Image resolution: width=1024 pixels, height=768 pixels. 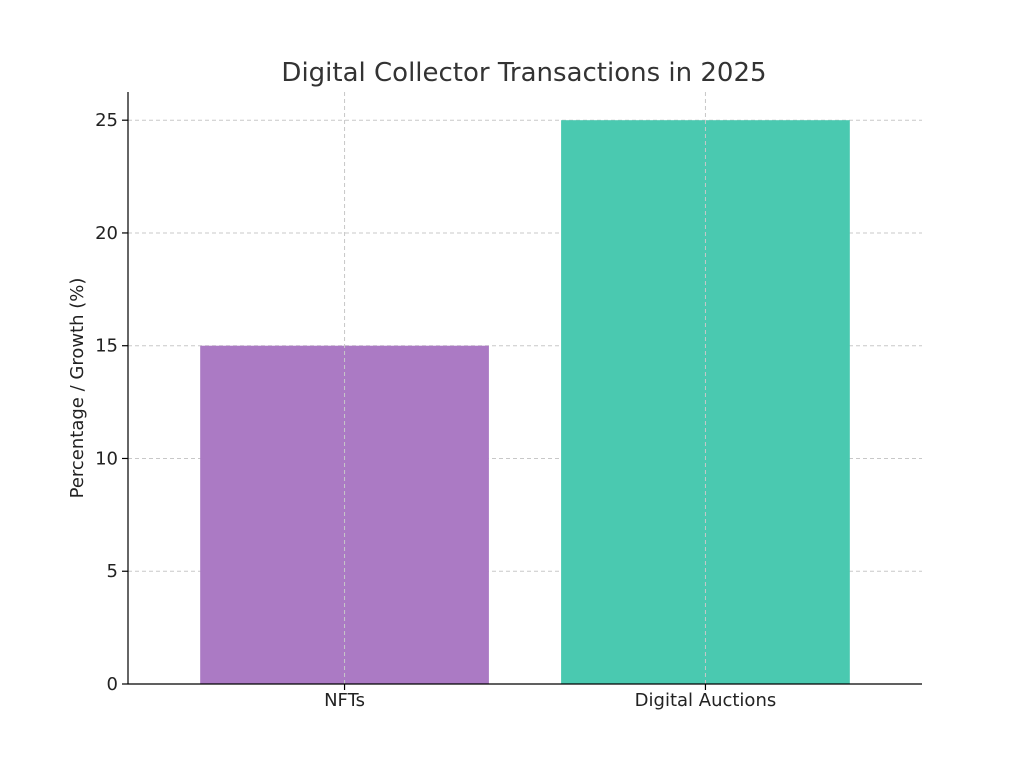 I want to click on y-tick-label: 0, so click(x=112, y=684).